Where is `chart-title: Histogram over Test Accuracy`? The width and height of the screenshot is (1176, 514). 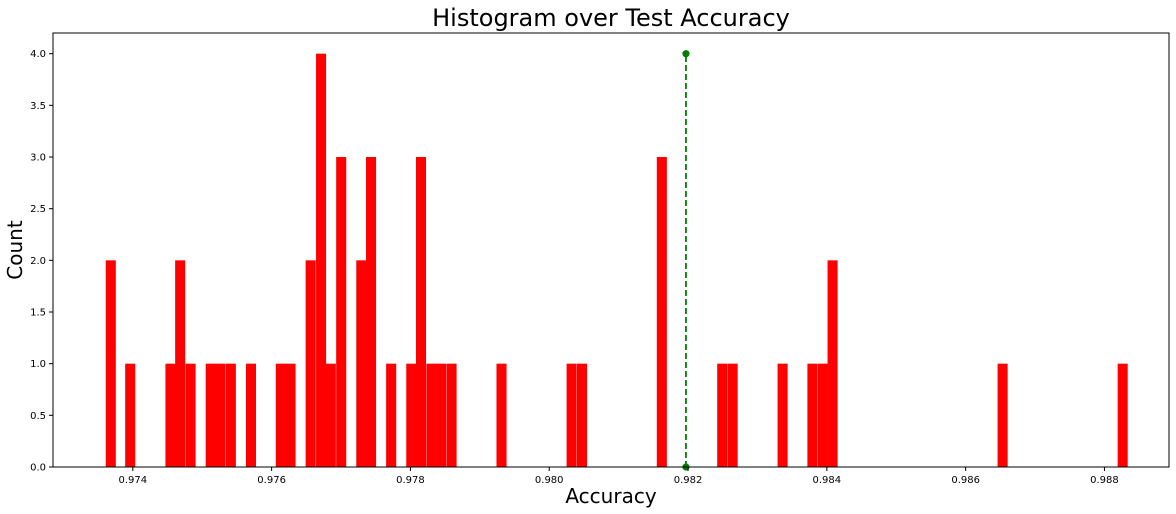
chart-title: Histogram over Test Accuracy is located at coordinates (611, 18).